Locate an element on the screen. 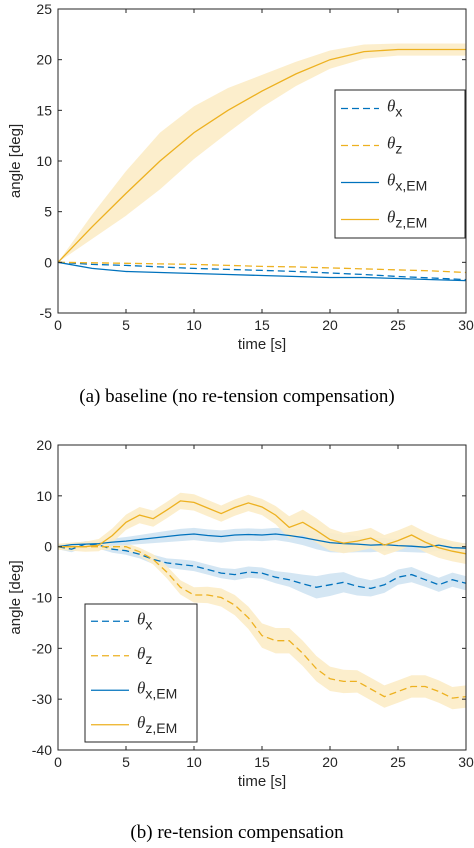 This screenshot has width=474, height=848. y-tick-label: 15 is located at coordinates (44, 110).